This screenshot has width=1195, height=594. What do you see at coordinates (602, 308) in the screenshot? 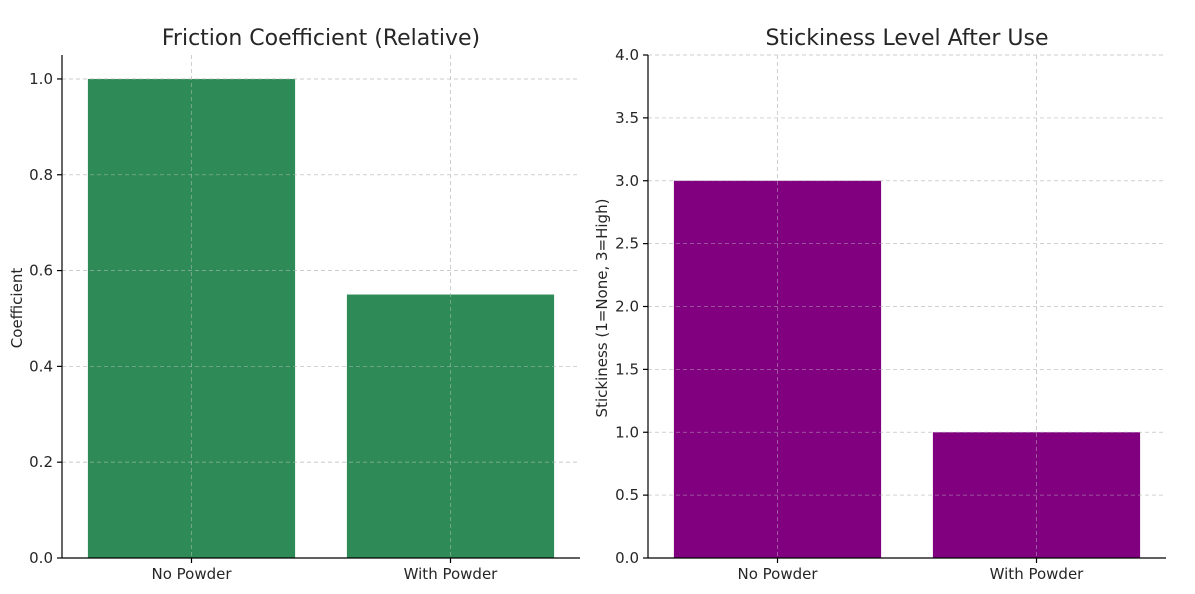
I see `y-axis-label: Stickiness (1=None, 3=High)` at bounding box center [602, 308].